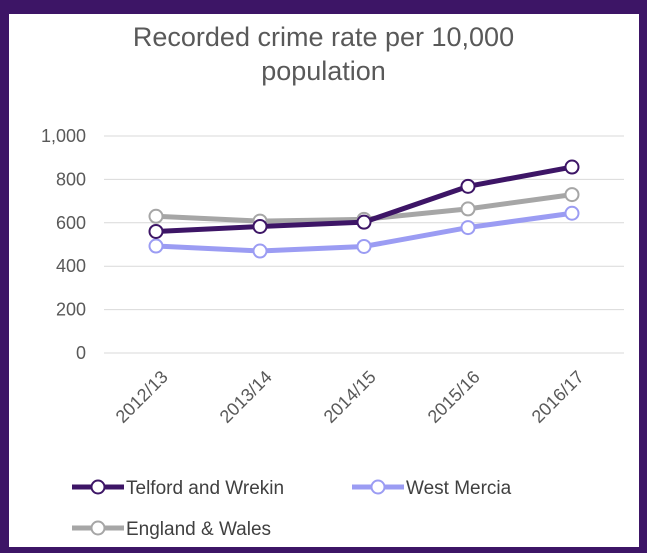 Image resolution: width=647 pixels, height=553 pixels. I want to click on y-tick-label: 200, so click(71, 310).